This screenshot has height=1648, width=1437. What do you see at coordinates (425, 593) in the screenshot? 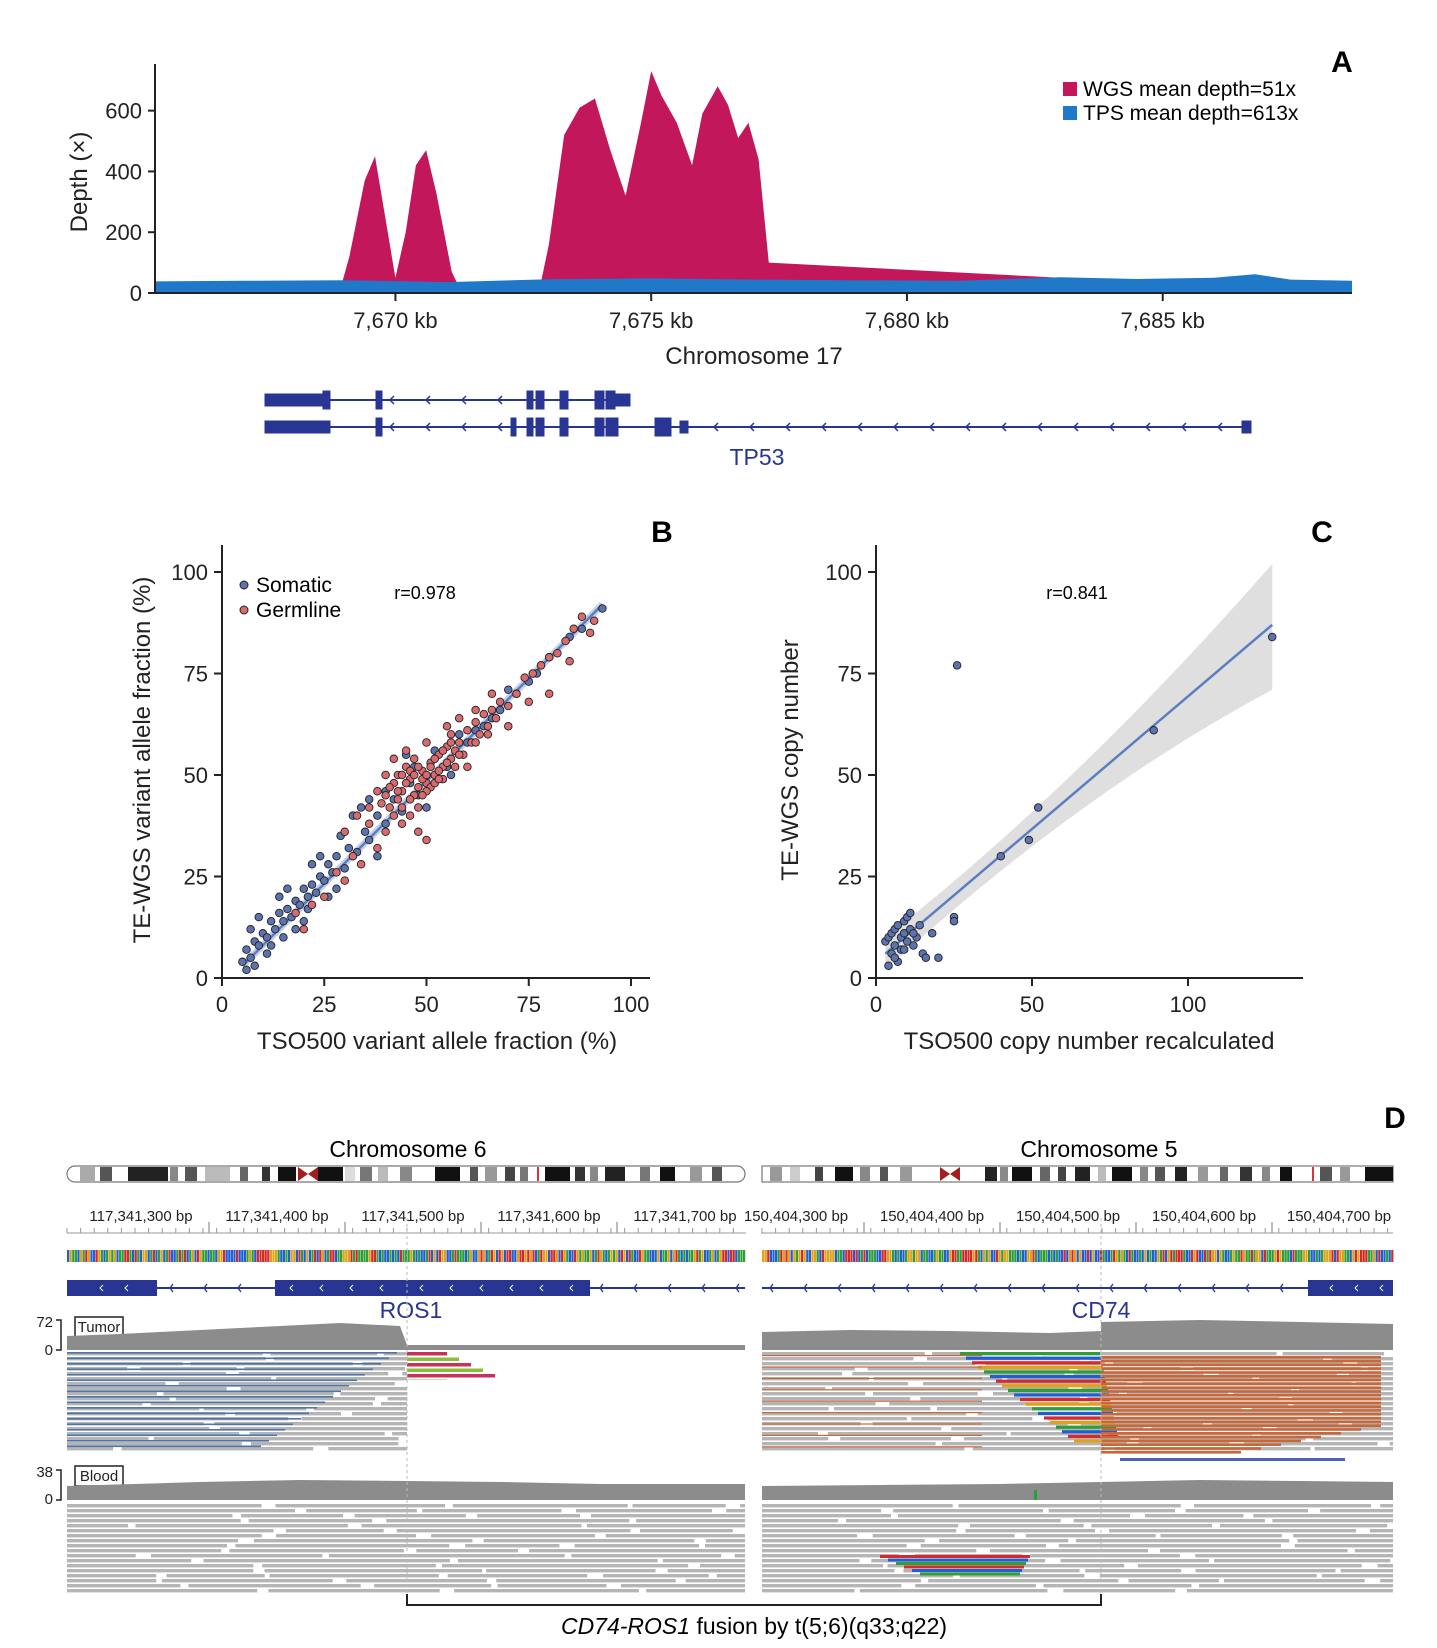
I see `panel-b-r-value: r=0.978` at bounding box center [425, 593].